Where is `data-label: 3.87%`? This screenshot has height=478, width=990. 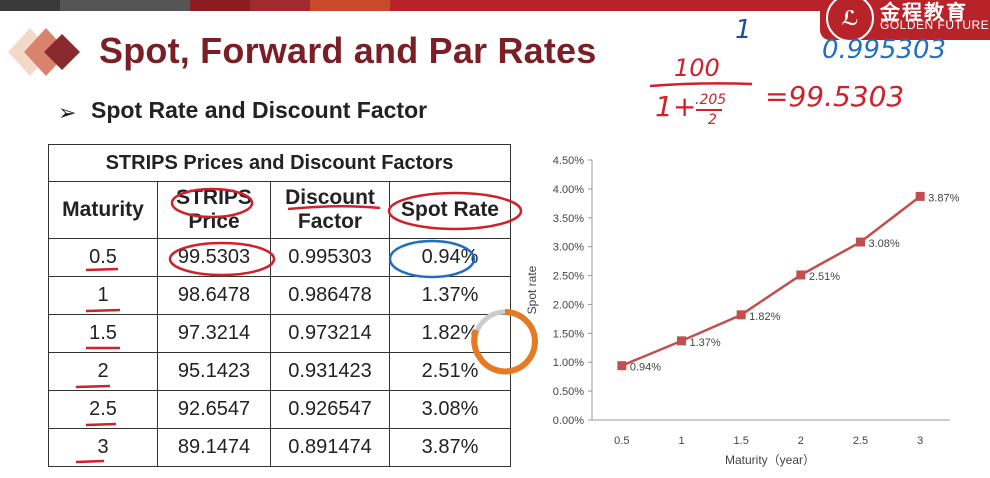
data-label: 3.87% is located at coordinates (943, 198).